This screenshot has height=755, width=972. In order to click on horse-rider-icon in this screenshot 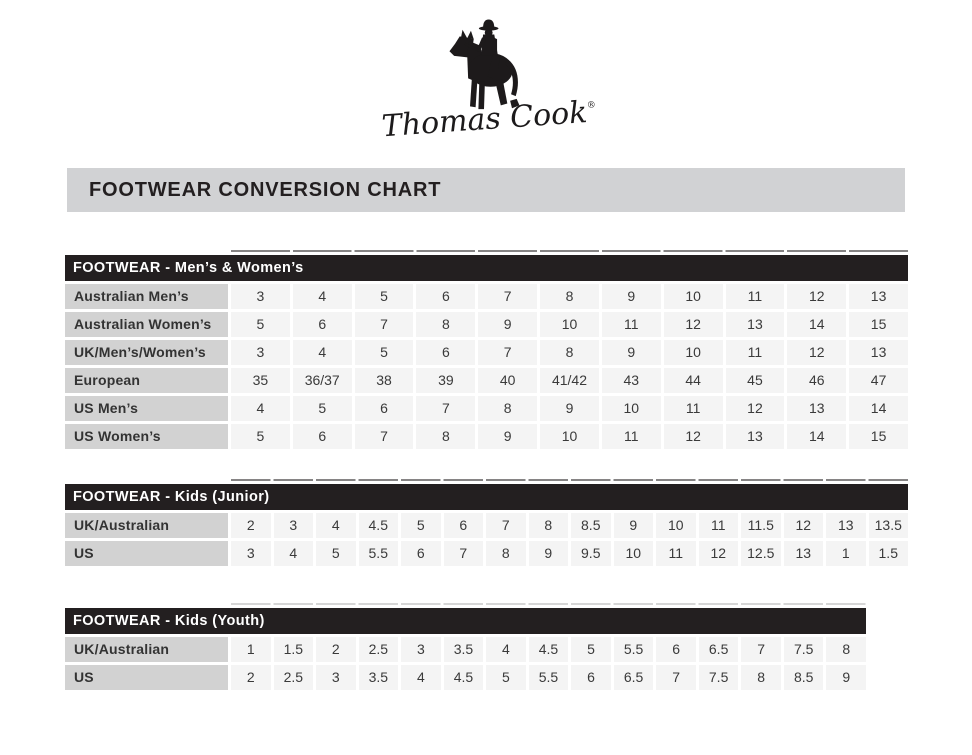, I will do `click(484, 64)`.